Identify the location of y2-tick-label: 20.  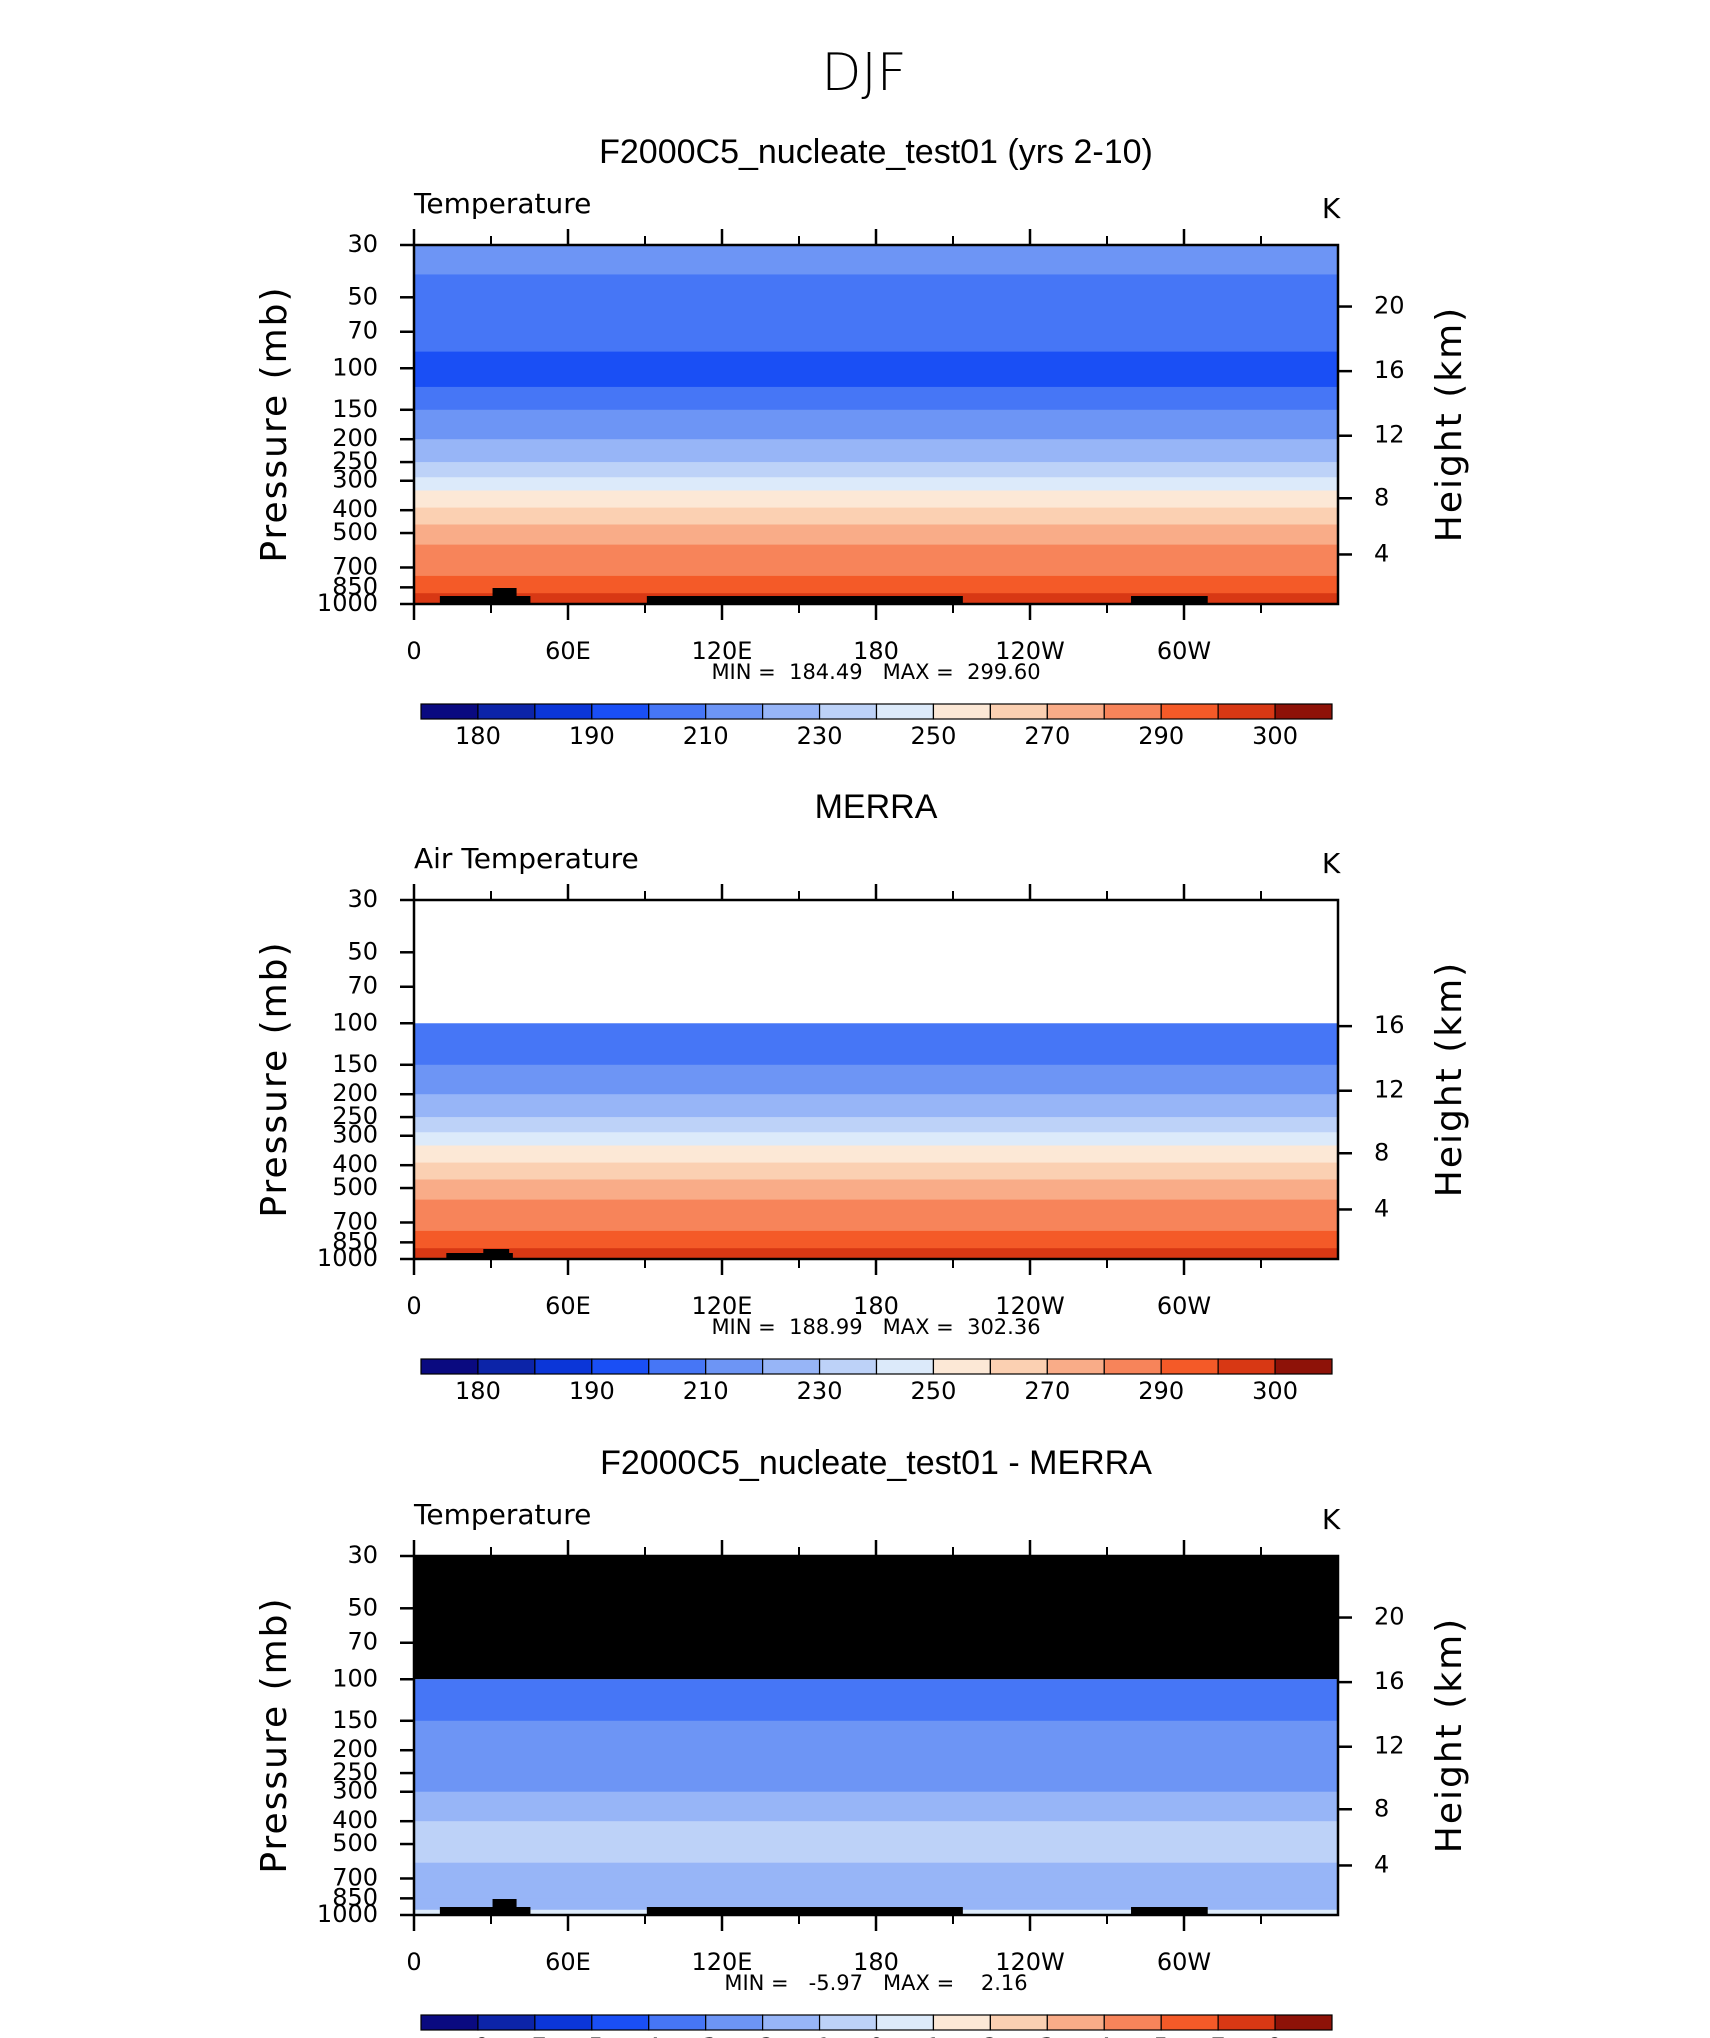
(1389, 306).